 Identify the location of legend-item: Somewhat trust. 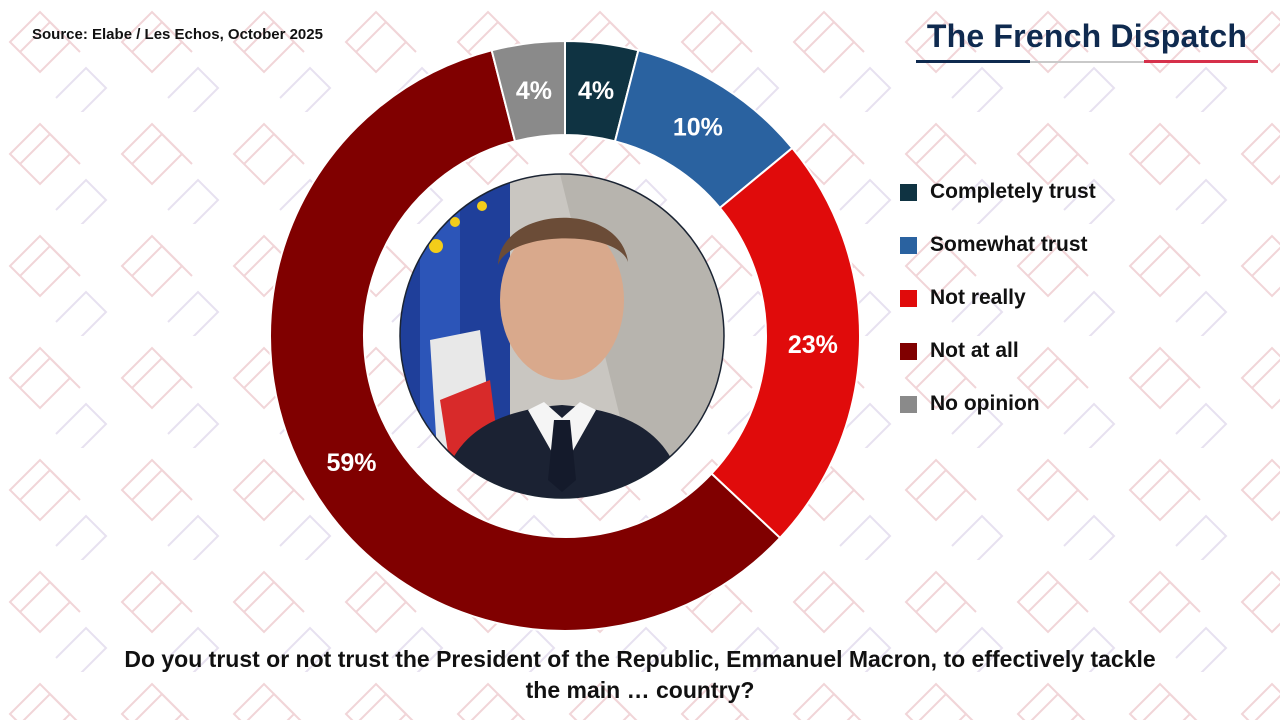
(998, 257).